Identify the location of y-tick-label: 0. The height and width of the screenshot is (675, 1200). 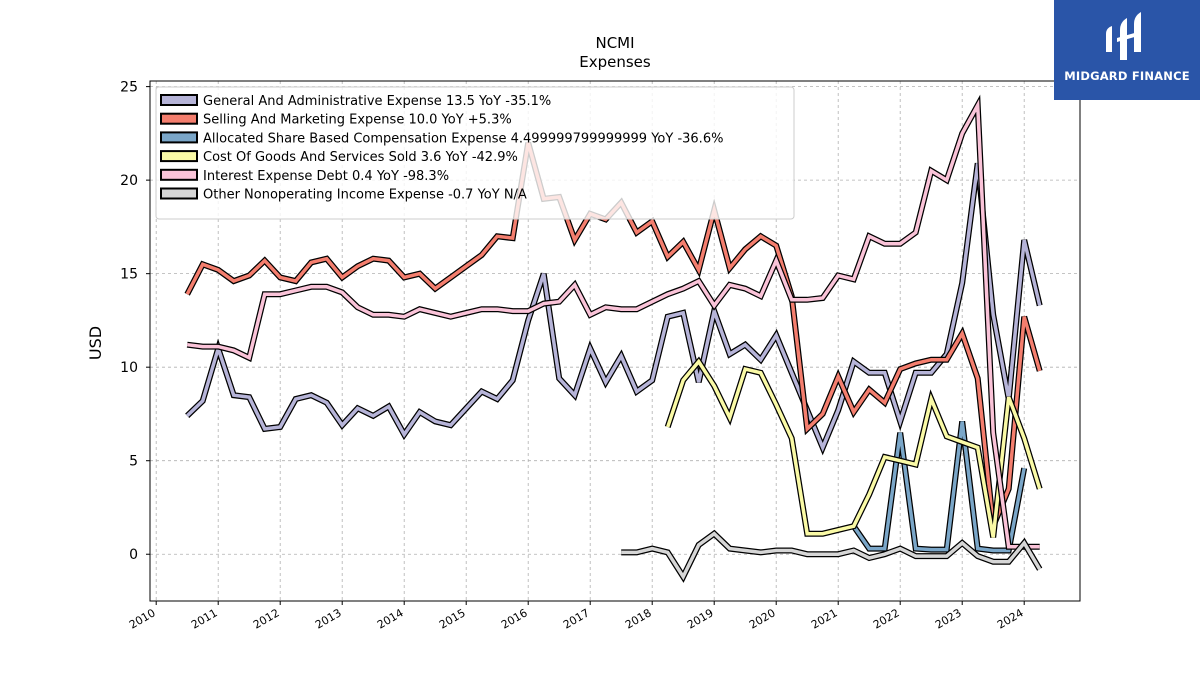
(133, 555).